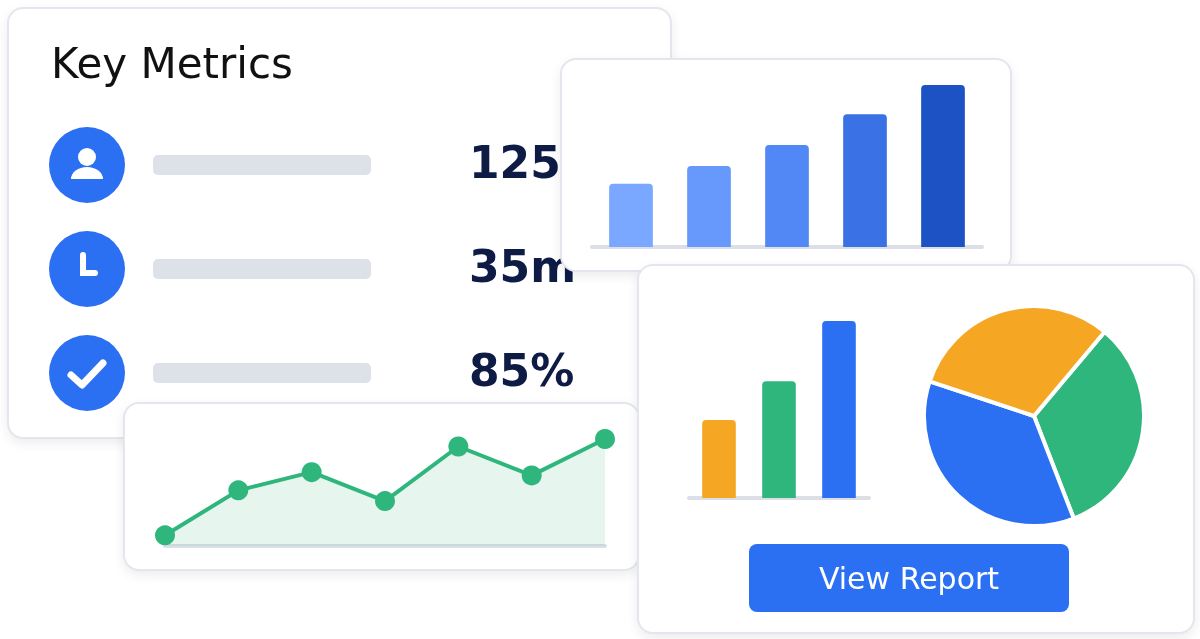 The width and height of the screenshot is (1200, 639). I want to click on text: Key Metrics, so click(172, 63).